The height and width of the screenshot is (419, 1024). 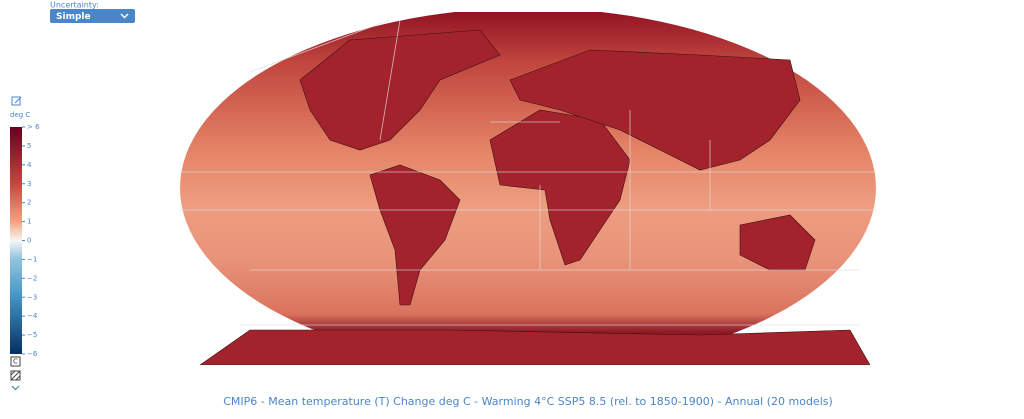 I want to click on expand-chevron, so click(x=15, y=388).